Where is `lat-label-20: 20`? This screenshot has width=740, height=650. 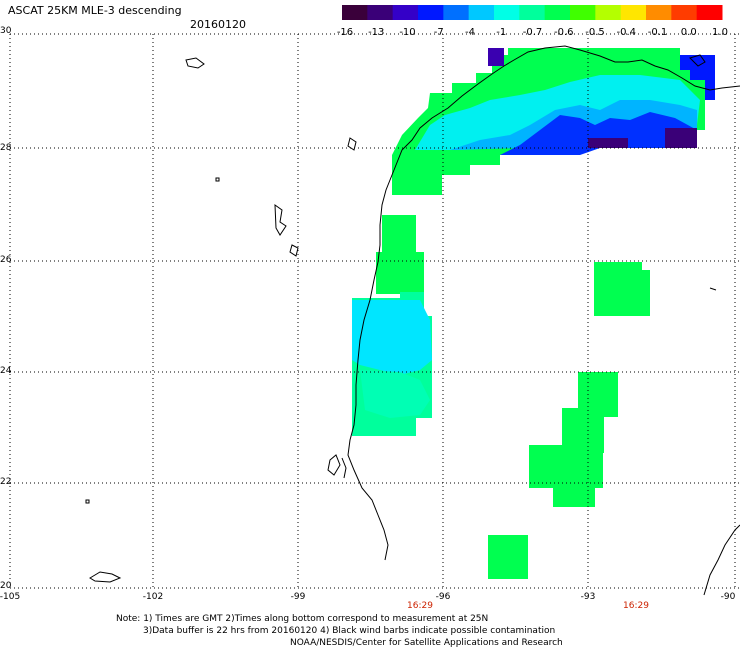 lat-label-20: 20 is located at coordinates (6, 586).